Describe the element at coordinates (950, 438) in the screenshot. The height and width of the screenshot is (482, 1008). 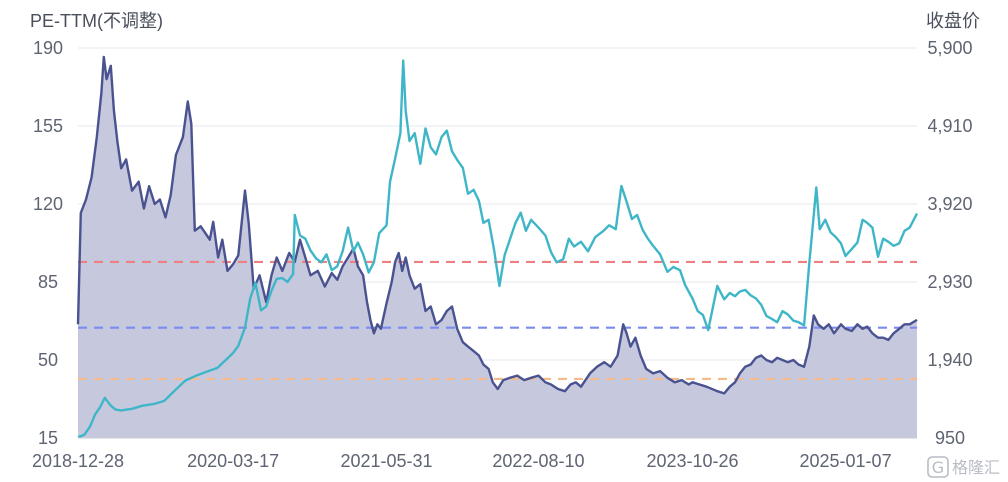
I see `right-tick-label: 950` at that location.